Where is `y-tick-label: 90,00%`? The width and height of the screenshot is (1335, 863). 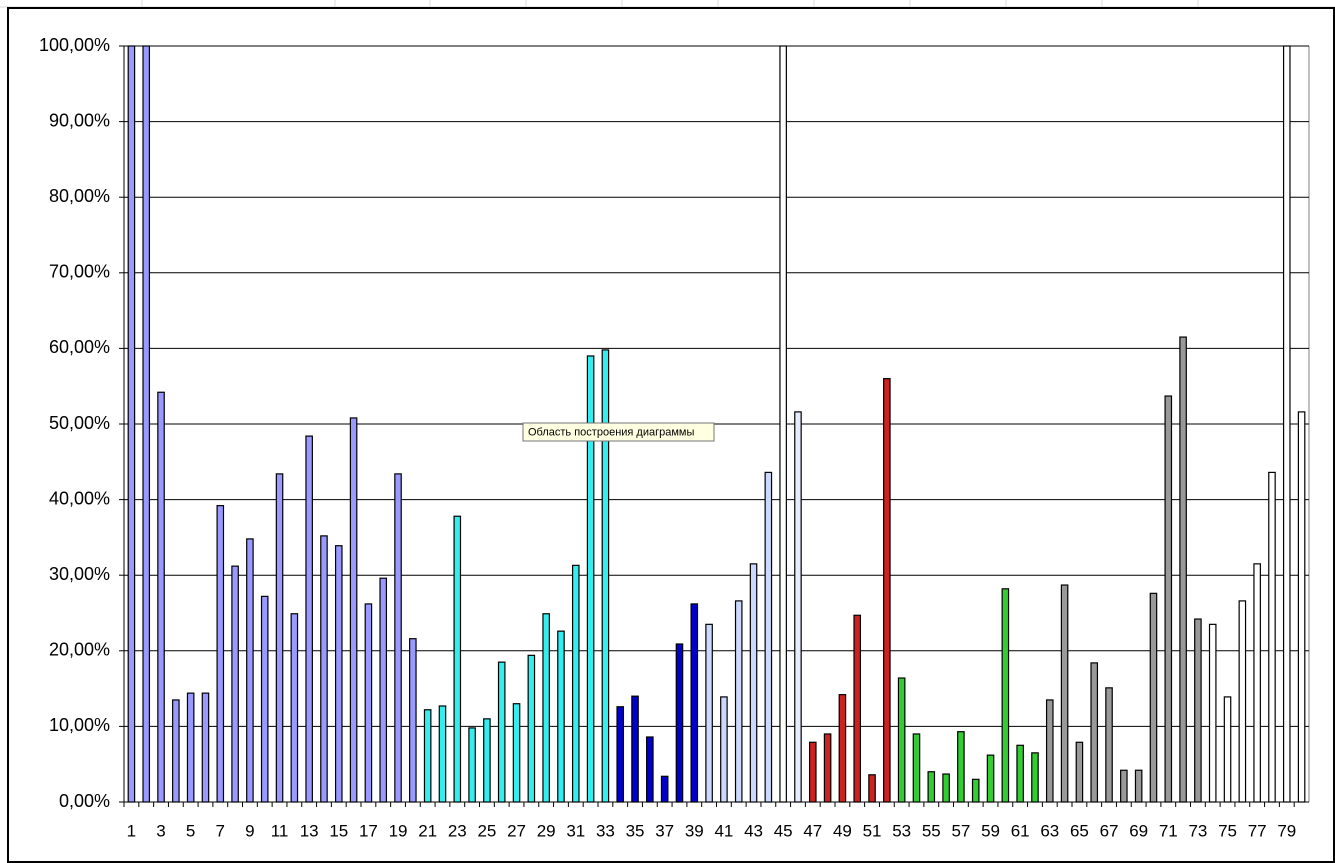
y-tick-label: 90,00% is located at coordinates (79, 120).